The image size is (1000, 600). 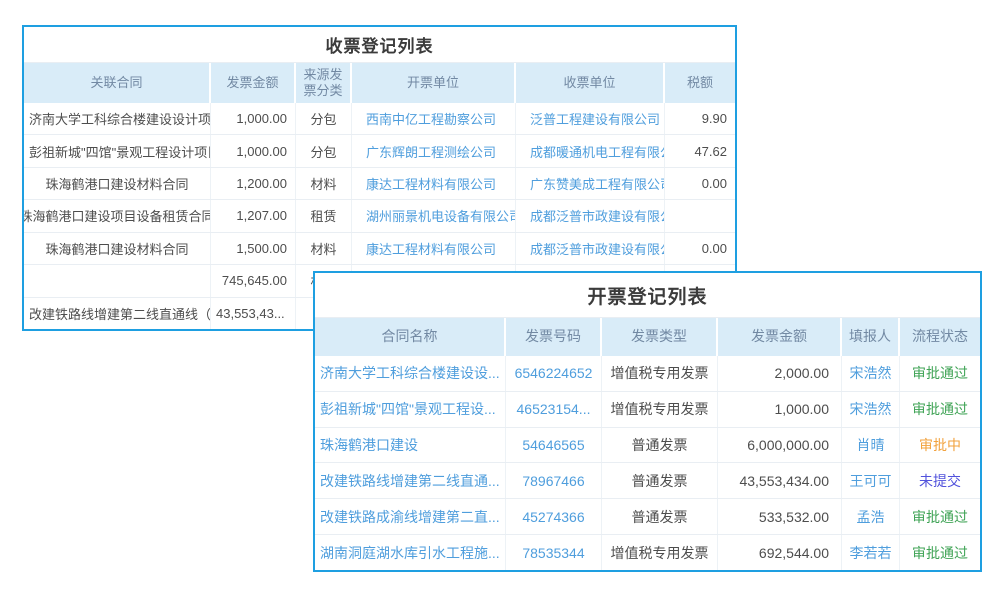 I want to click on status-badge: 未提交, so click(x=940, y=480).